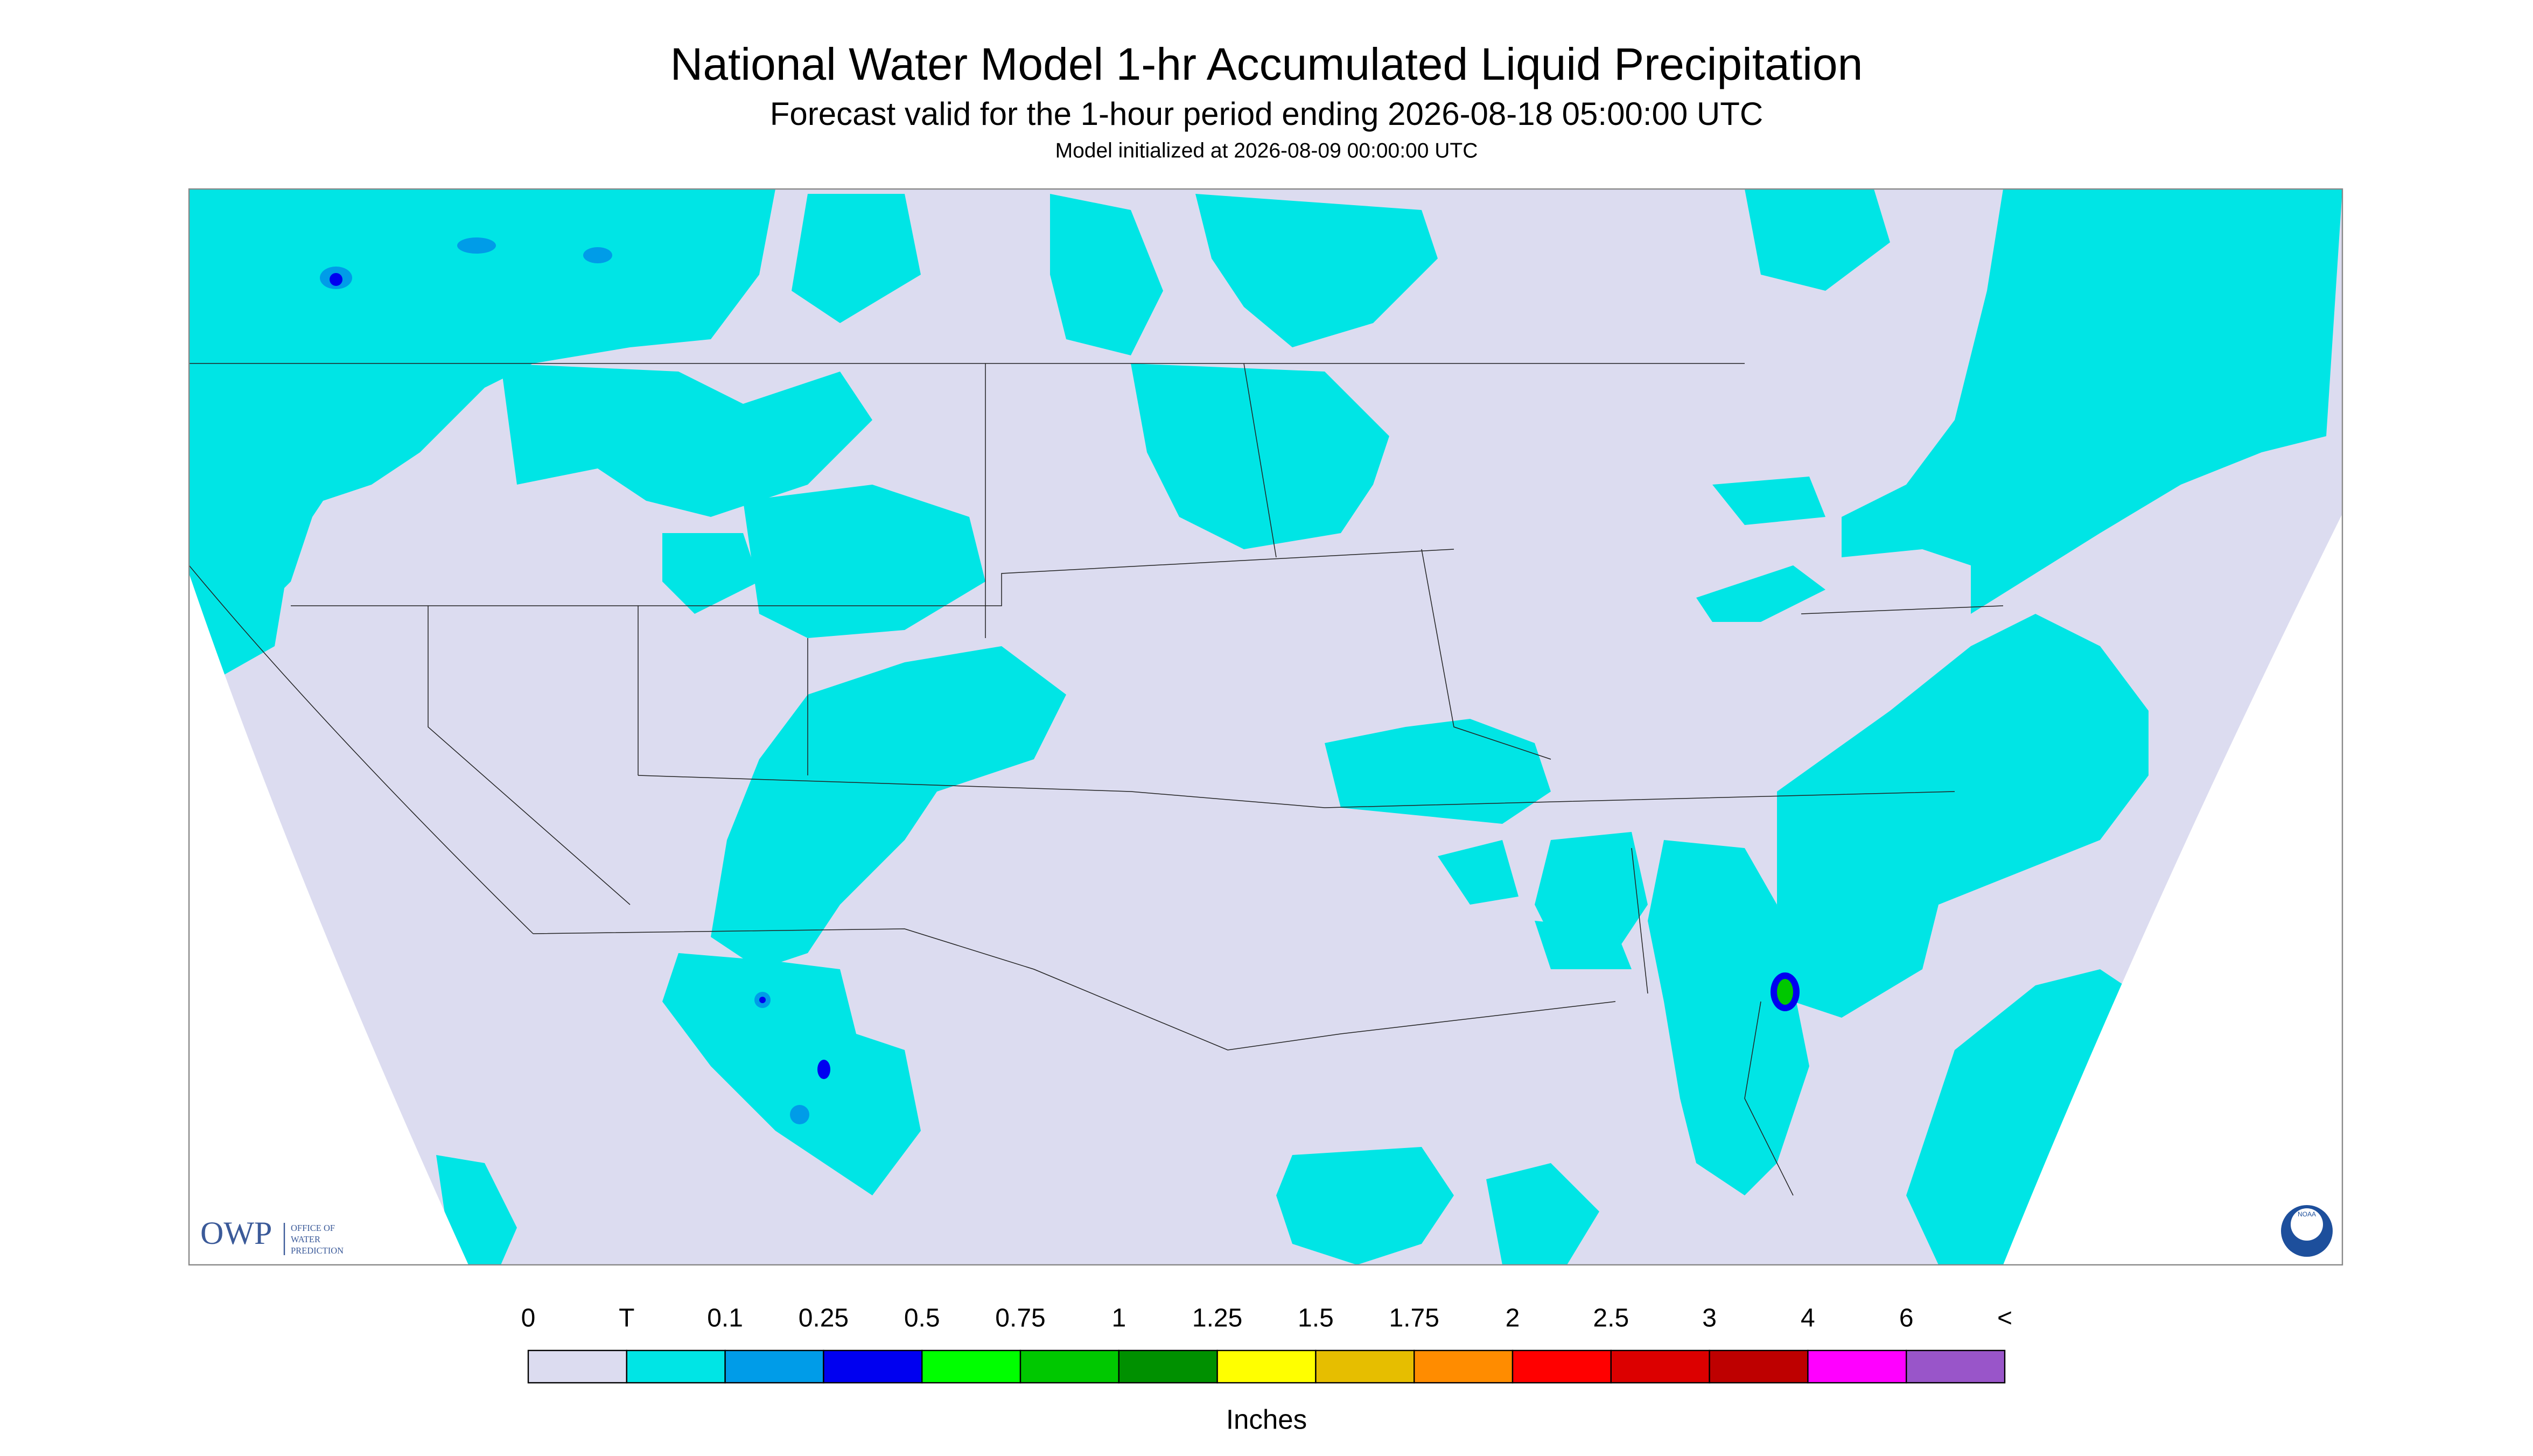  I want to click on legend-label: <, so click(2004, 1318).